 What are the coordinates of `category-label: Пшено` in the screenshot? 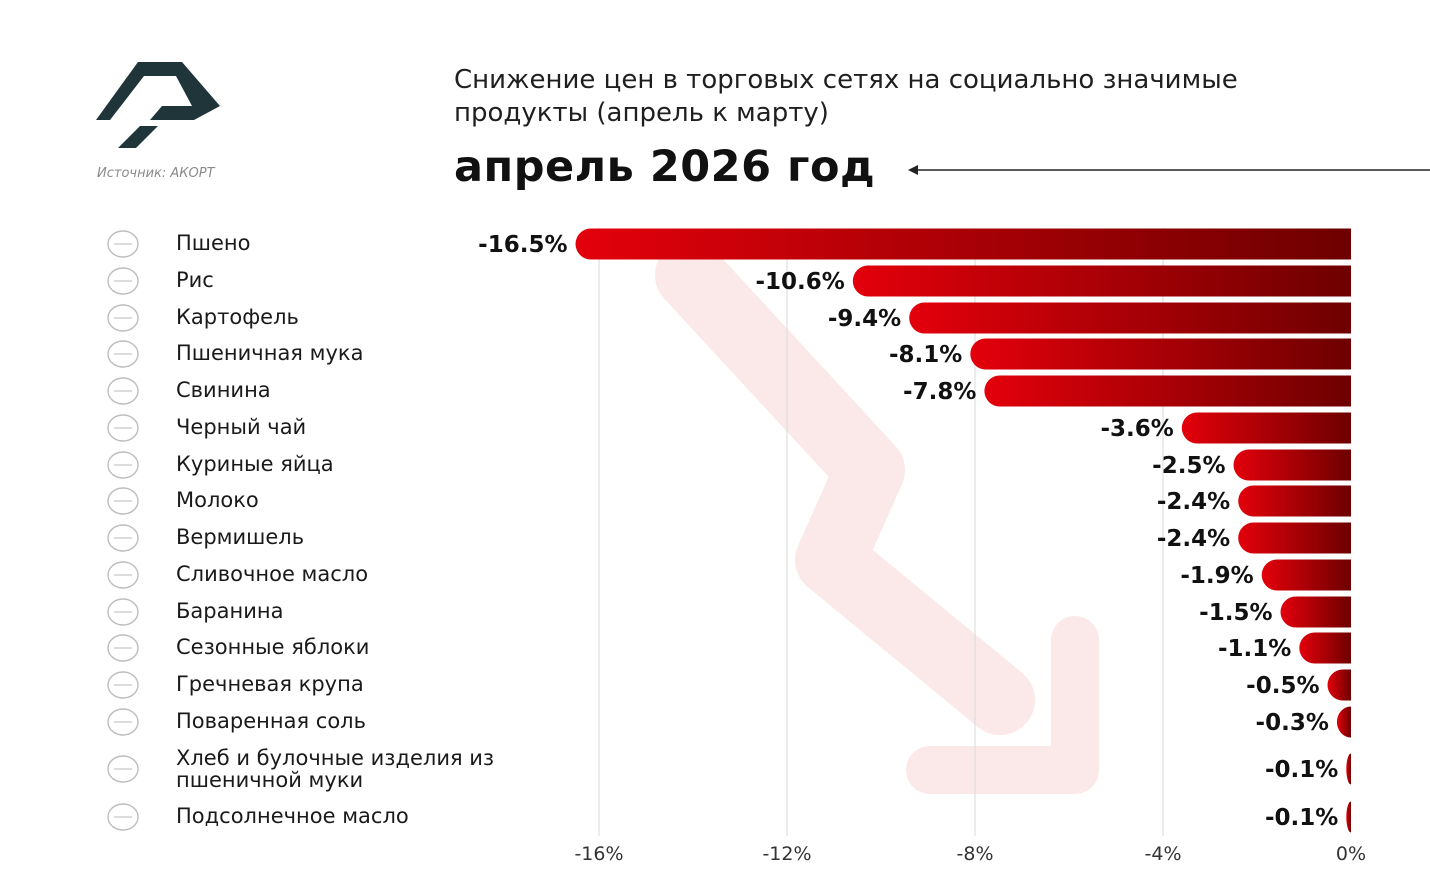 It's located at (213, 243).